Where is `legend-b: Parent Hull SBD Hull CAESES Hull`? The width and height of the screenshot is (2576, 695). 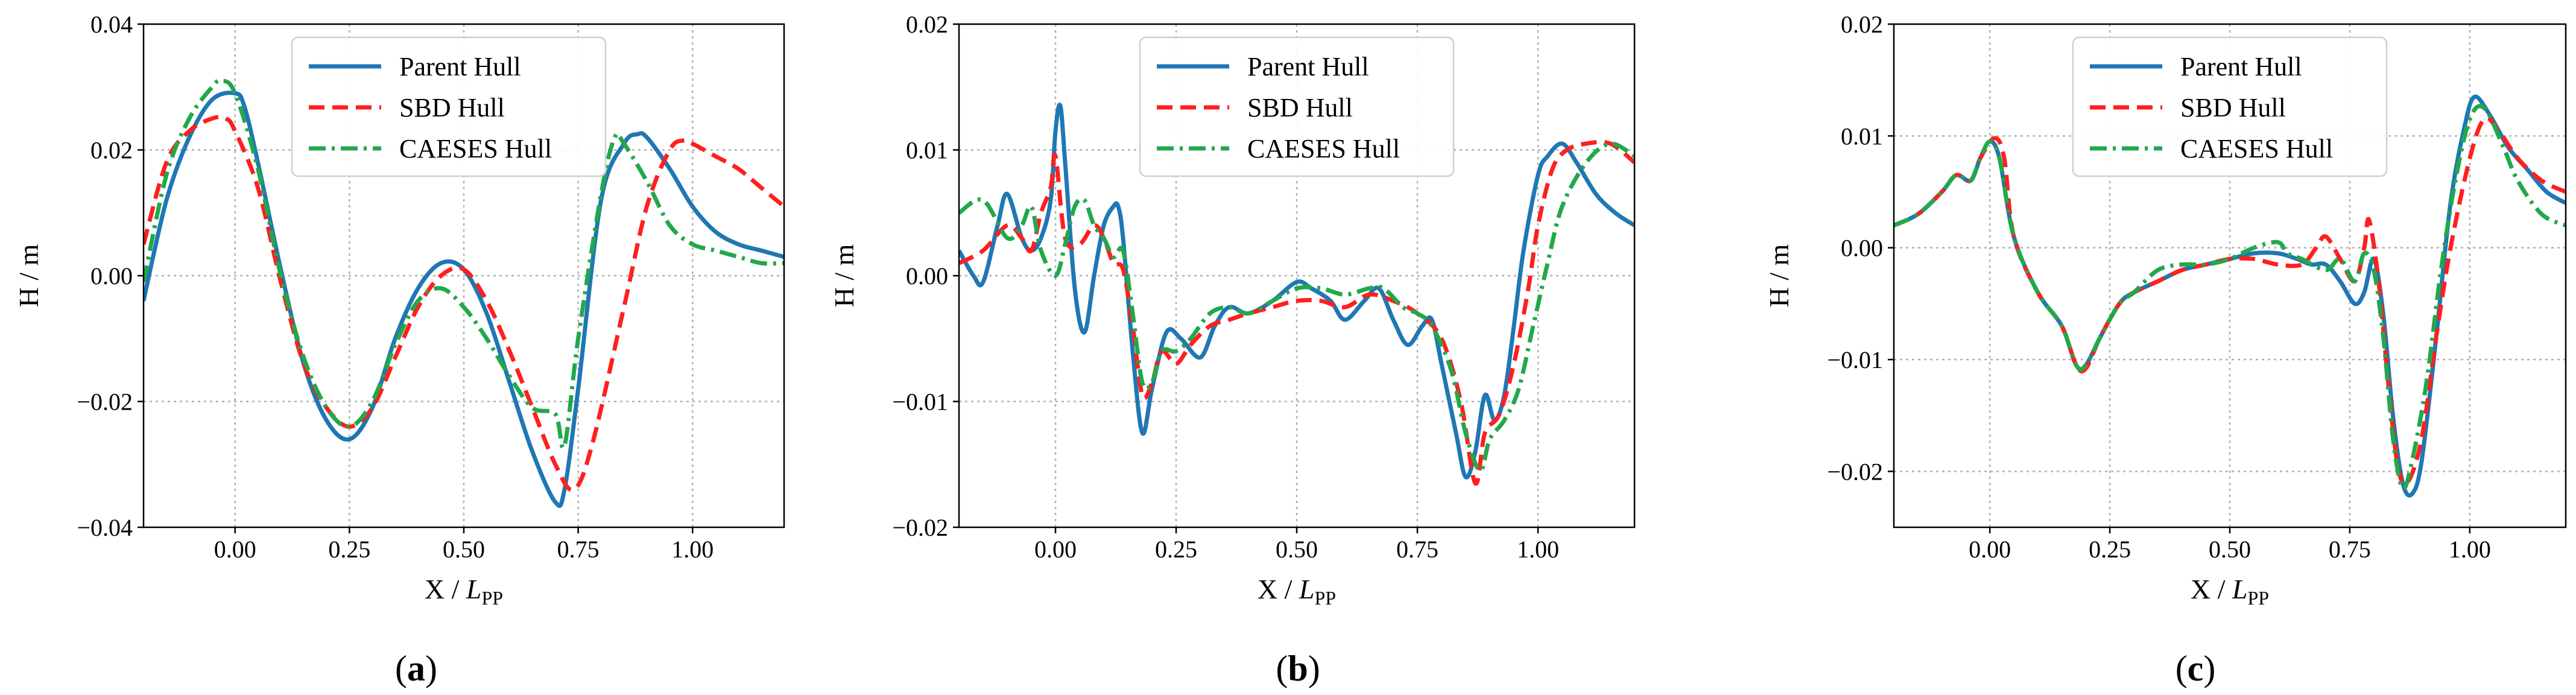
legend-b: Parent Hull SBD Hull CAESES Hull is located at coordinates (1297, 107).